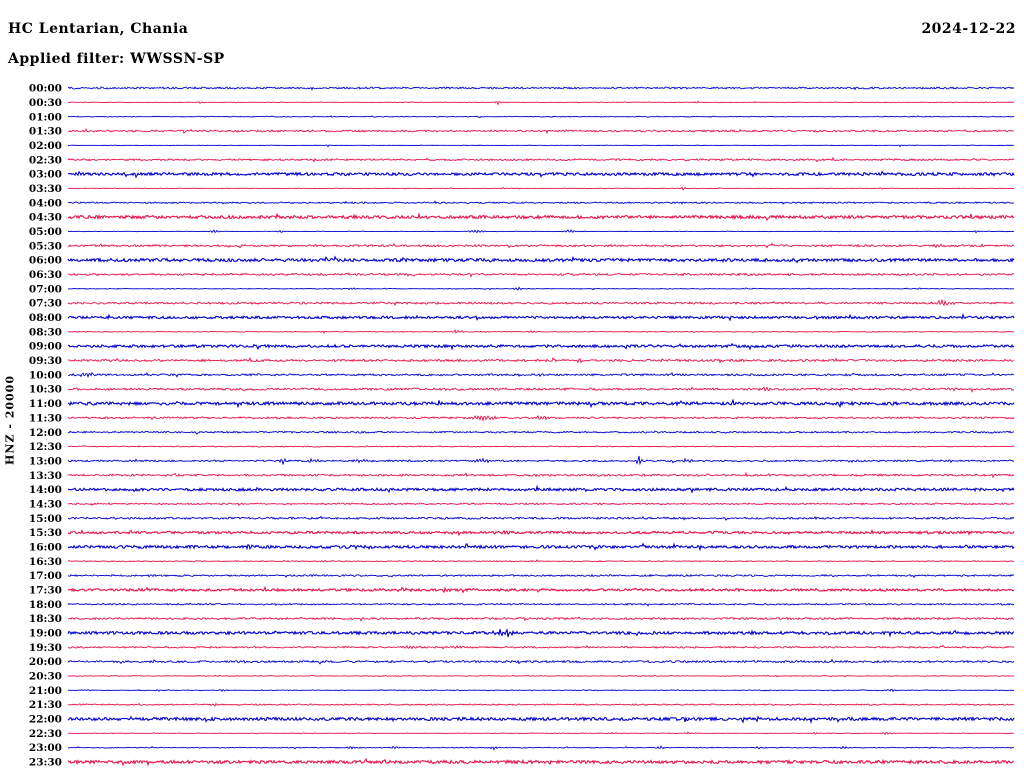 The image size is (1024, 780). What do you see at coordinates (541, 748) in the screenshot?
I see `trace-row-23:00` at bounding box center [541, 748].